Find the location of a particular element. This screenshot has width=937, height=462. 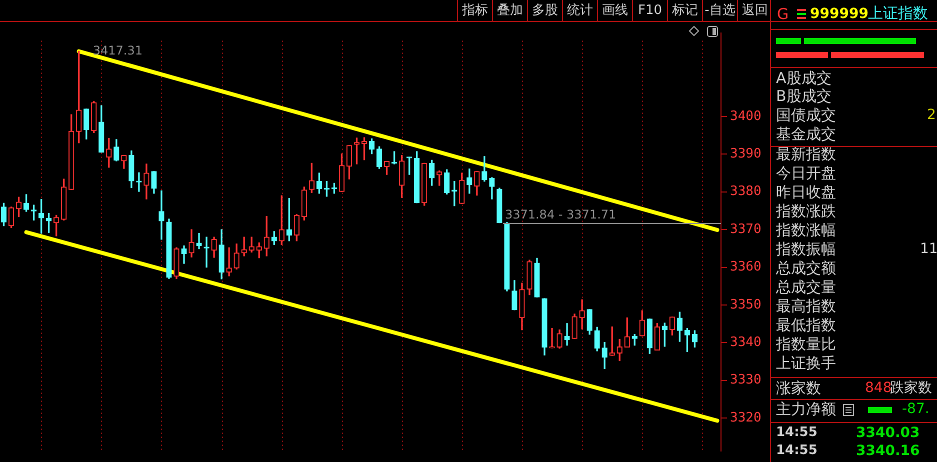

text: 统计 is located at coordinates (580, 10).